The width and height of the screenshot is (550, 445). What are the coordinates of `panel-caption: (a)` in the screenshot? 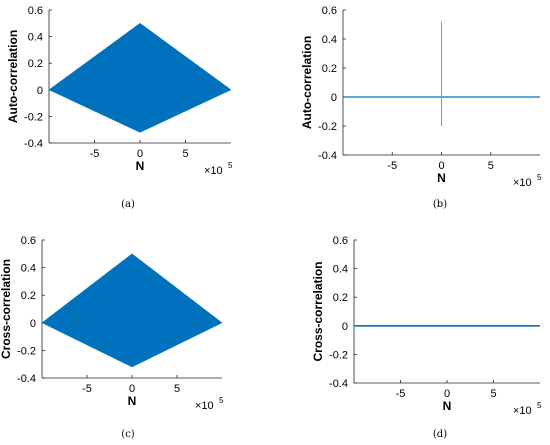 It's located at (128, 204).